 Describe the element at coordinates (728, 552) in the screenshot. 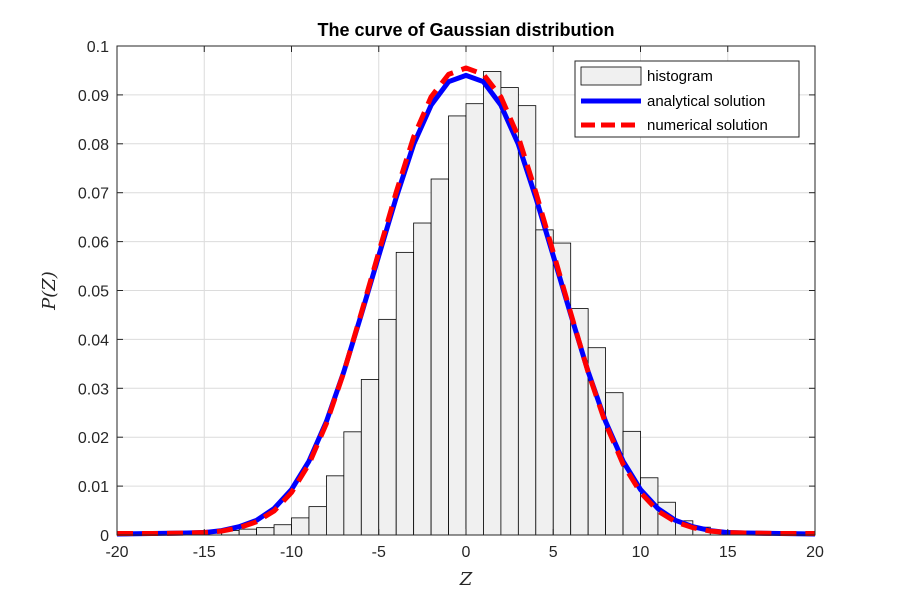

I see `x-tick-label: 15` at that location.